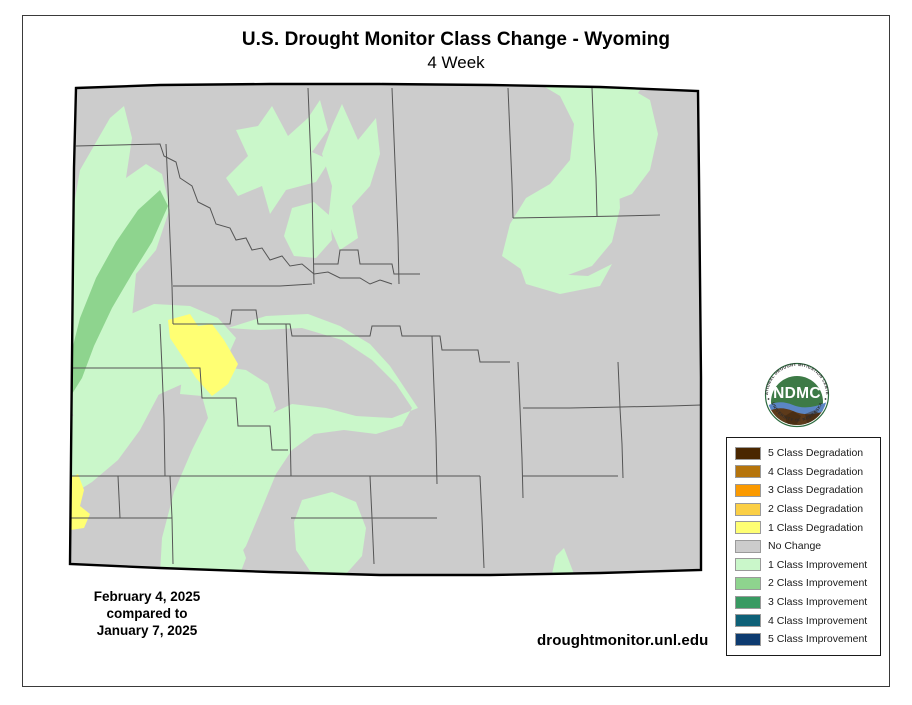  What do you see at coordinates (623, 640) in the screenshot?
I see `website-url: droughtmonitor.unl.edu` at bounding box center [623, 640].